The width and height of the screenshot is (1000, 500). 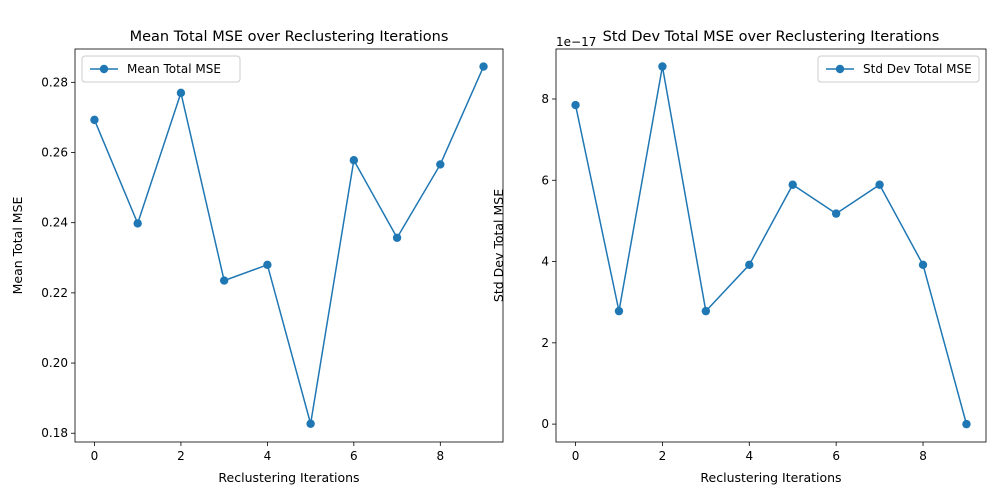 I want to click on y-offset-text: 1e−17, so click(x=576, y=42).